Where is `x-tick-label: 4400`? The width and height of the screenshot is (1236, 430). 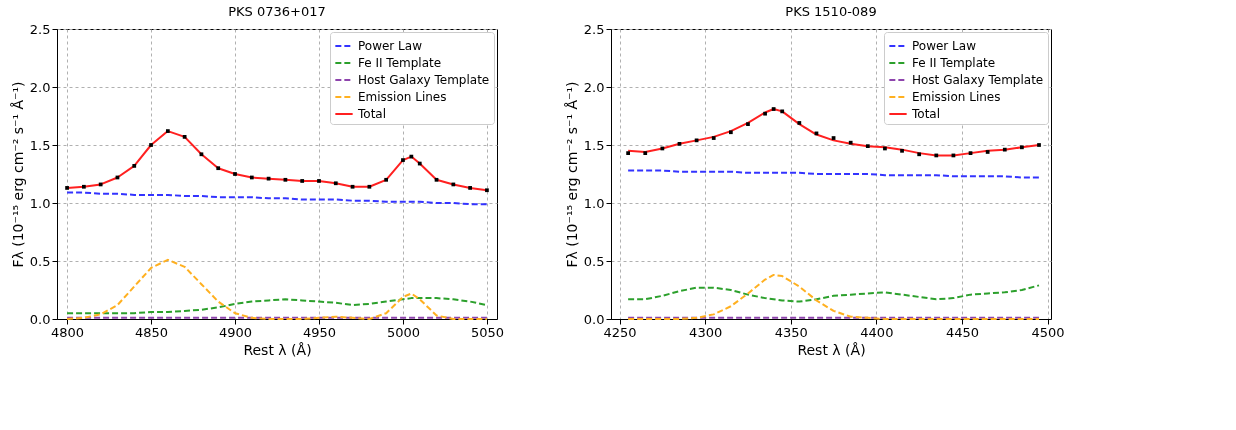 x-tick-label: 4400 is located at coordinates (877, 332).